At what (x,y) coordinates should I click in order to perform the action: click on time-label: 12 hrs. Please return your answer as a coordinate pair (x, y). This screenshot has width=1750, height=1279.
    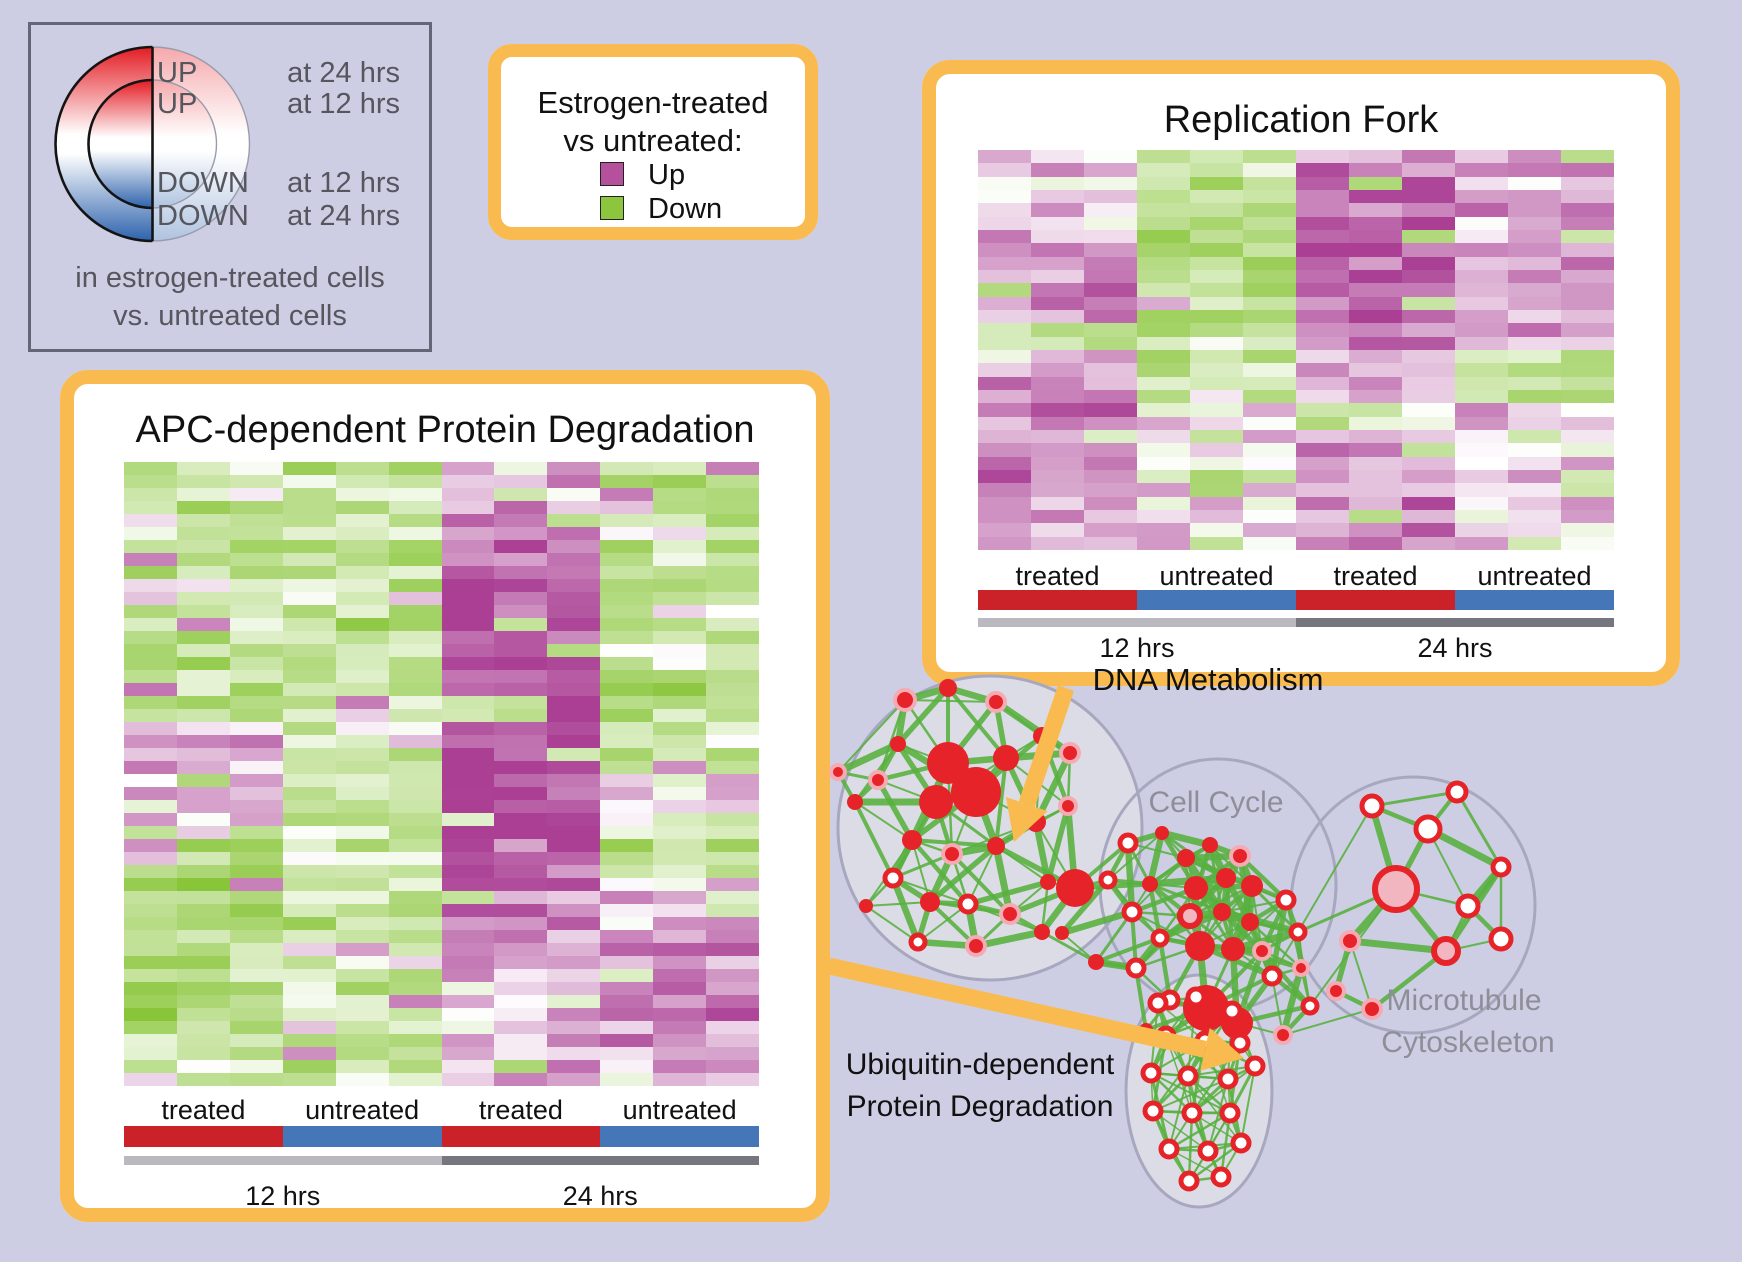
    Looking at the image, I should click on (1137, 648).